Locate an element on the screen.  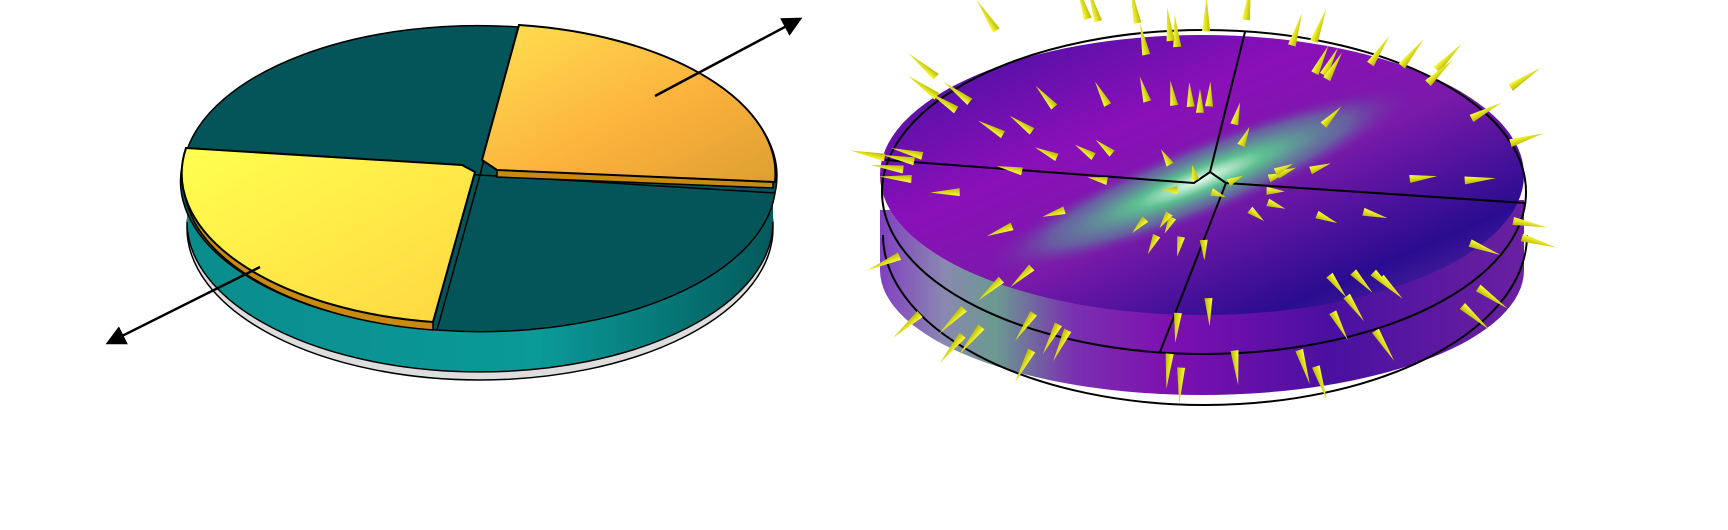
pie-slice-teal-top is located at coordinates (352, 100).